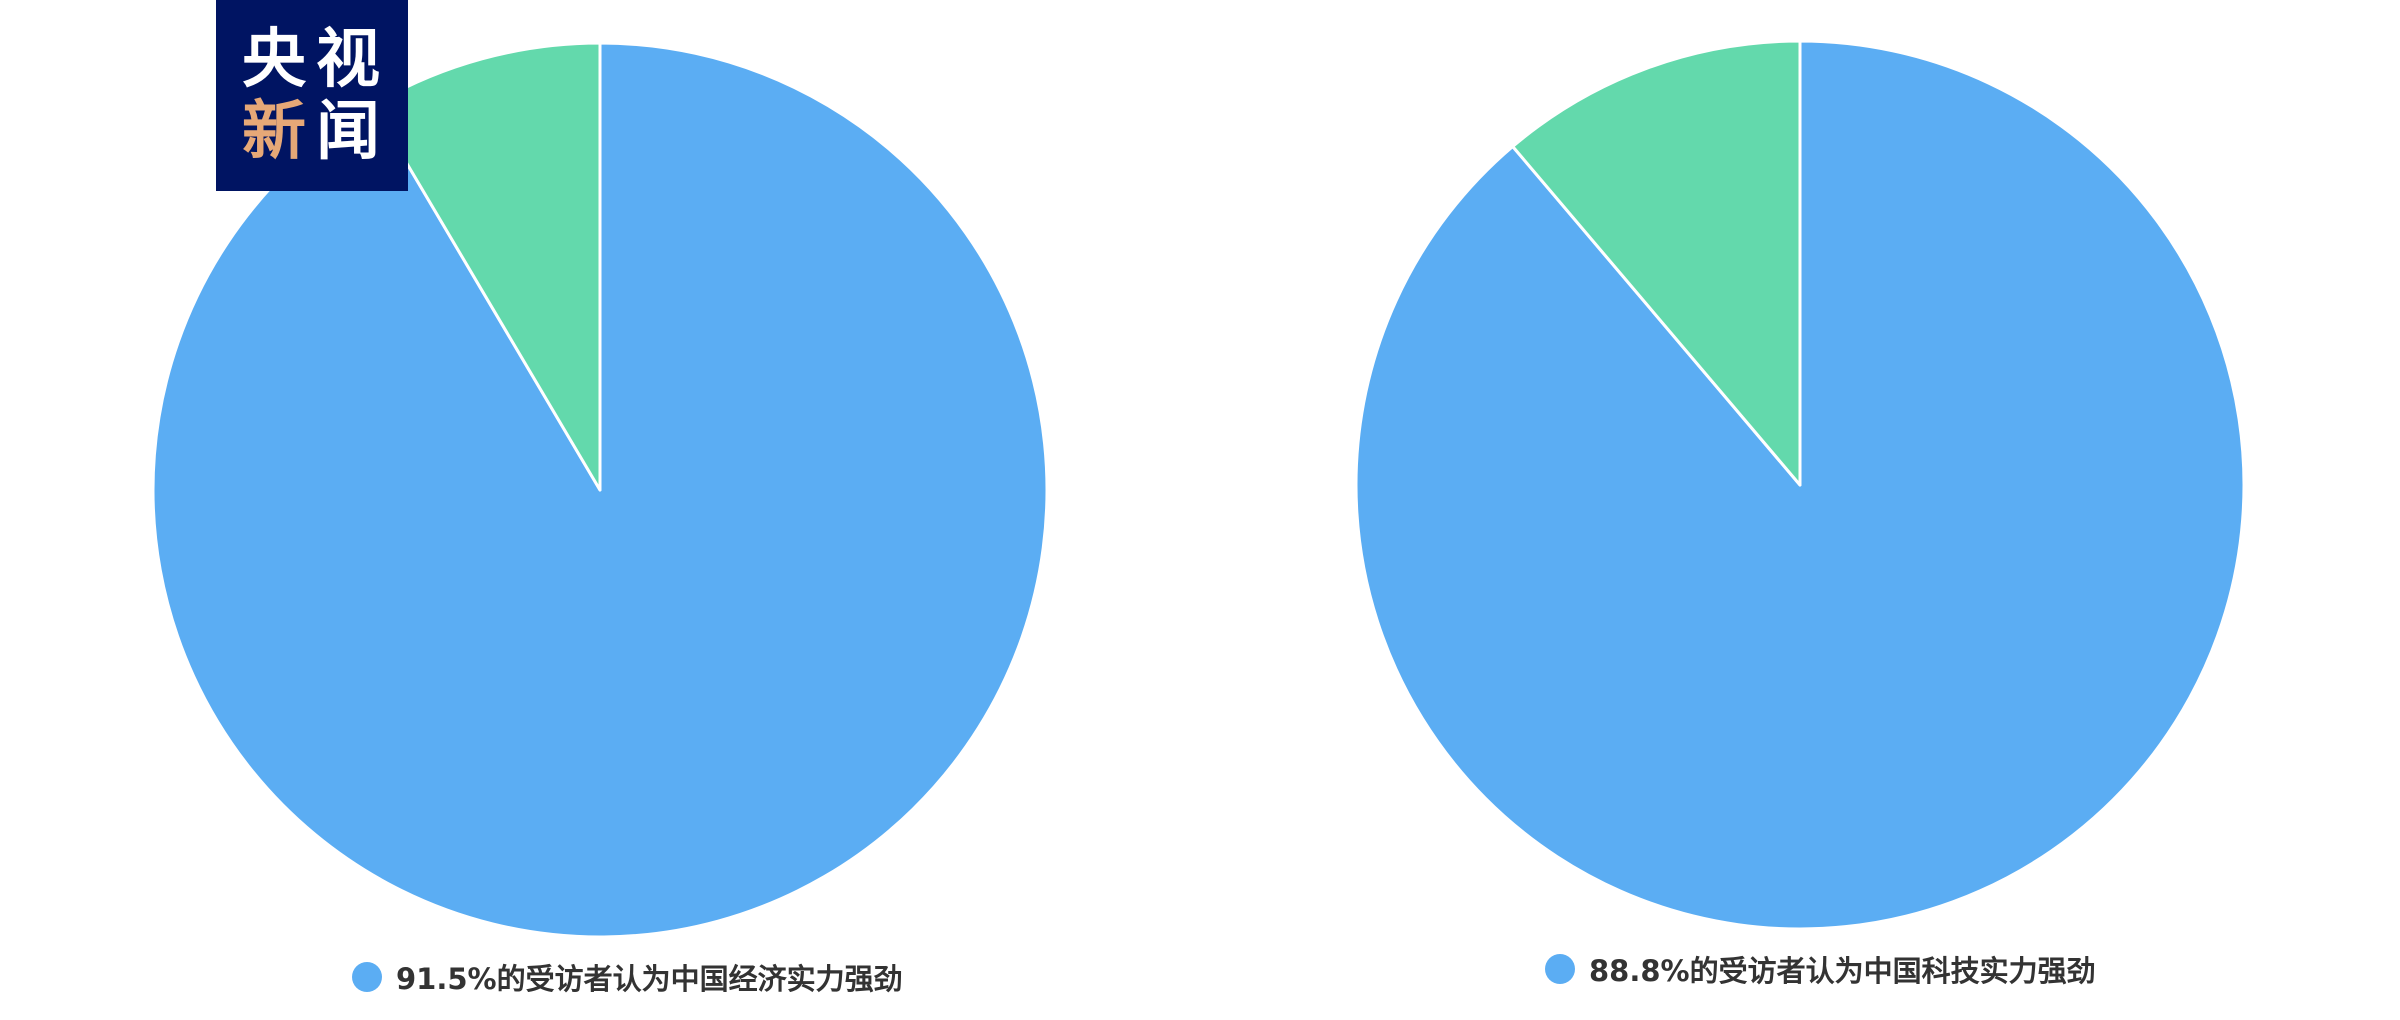 The height and width of the screenshot is (1020, 2400). I want to click on logo-char: 央, so click(274, 60).